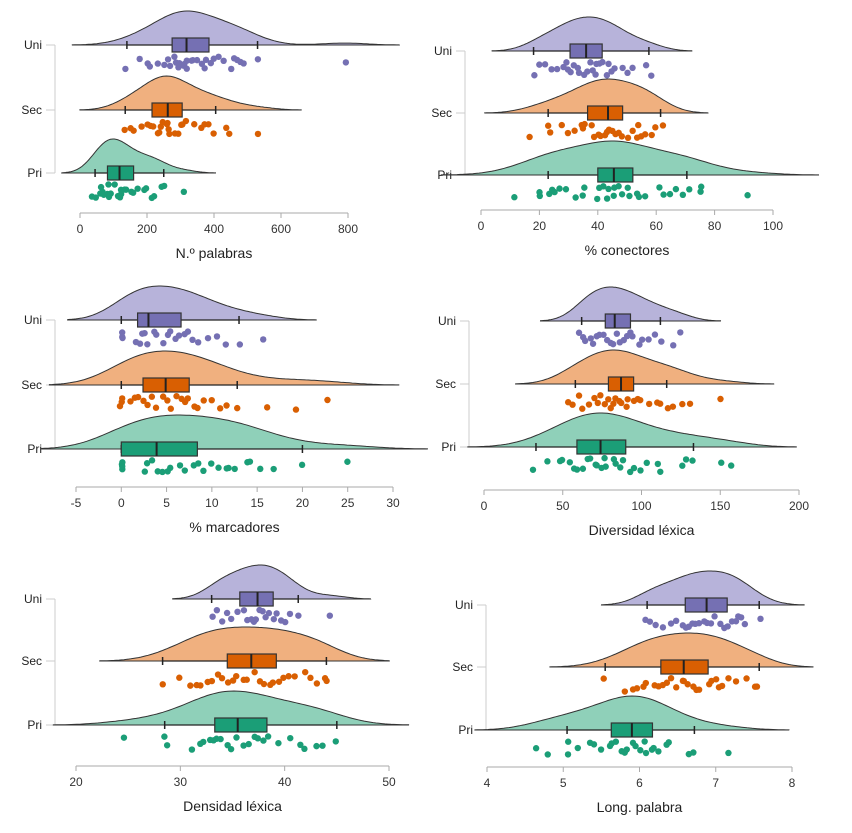  What do you see at coordinates (232, 806) in the screenshot?
I see `x-axis-title: Densidad léxica` at bounding box center [232, 806].